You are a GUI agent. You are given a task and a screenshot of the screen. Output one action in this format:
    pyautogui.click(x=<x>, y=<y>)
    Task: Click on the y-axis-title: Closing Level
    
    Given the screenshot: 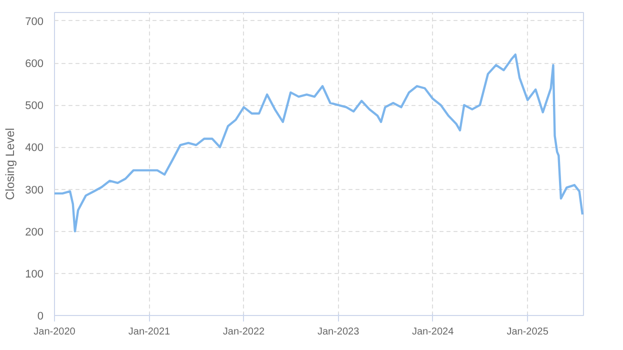 What is the action you would take?
    pyautogui.click(x=10, y=164)
    